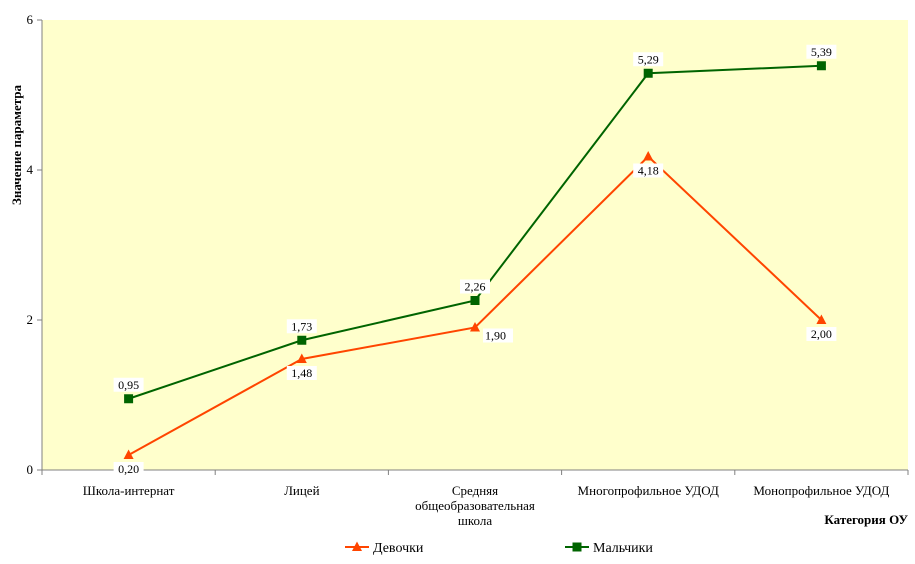  What do you see at coordinates (499, 548) in the screenshot?
I see `legend: Девочки Мальчики` at bounding box center [499, 548].